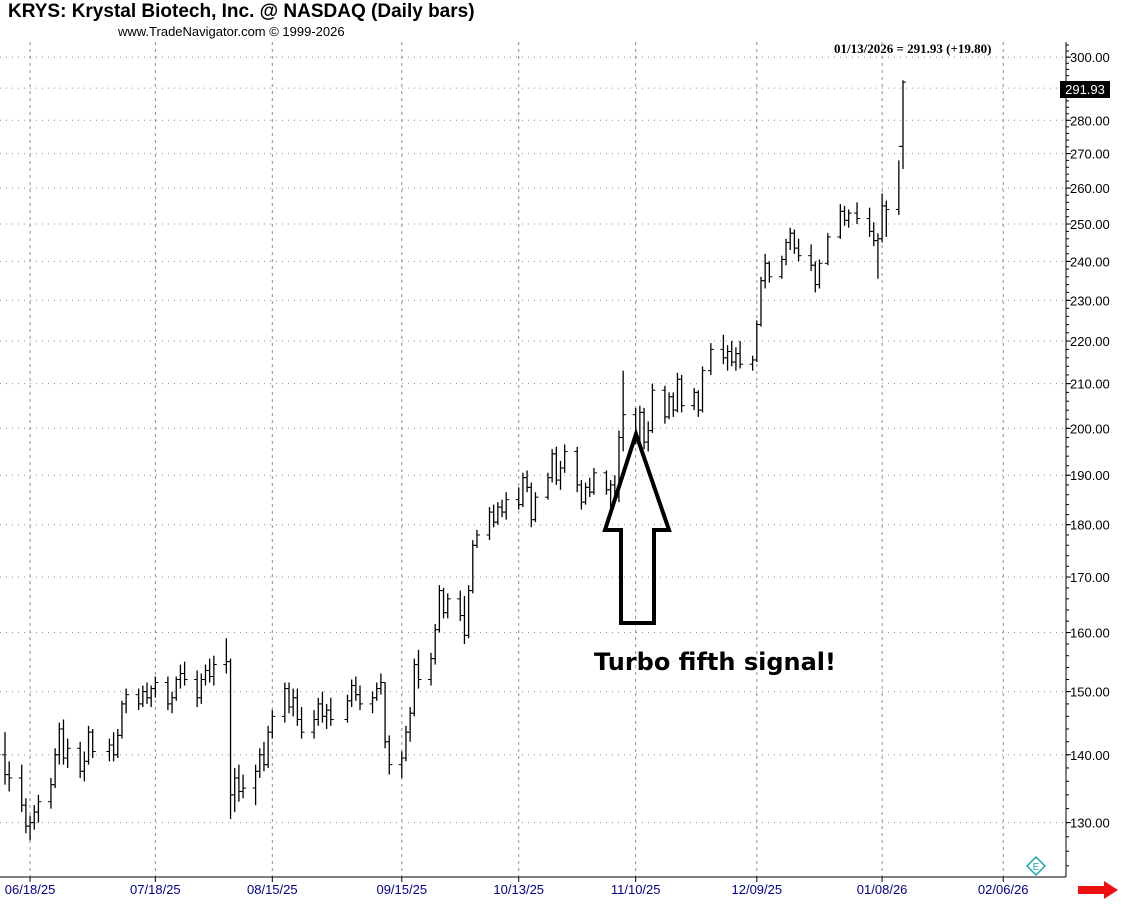  Describe the element at coordinates (1090, 428) in the screenshot. I see `y-tick-label: 200.00` at that location.